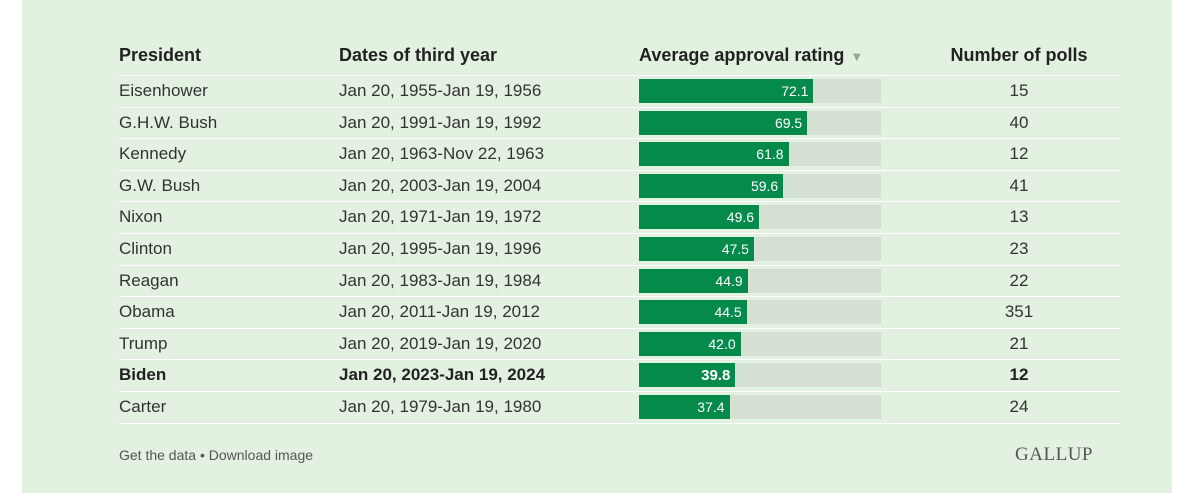 The height and width of the screenshot is (493, 1177). Describe the element at coordinates (760, 406) in the screenshot. I see `approval-bar-track: 37.4` at that location.